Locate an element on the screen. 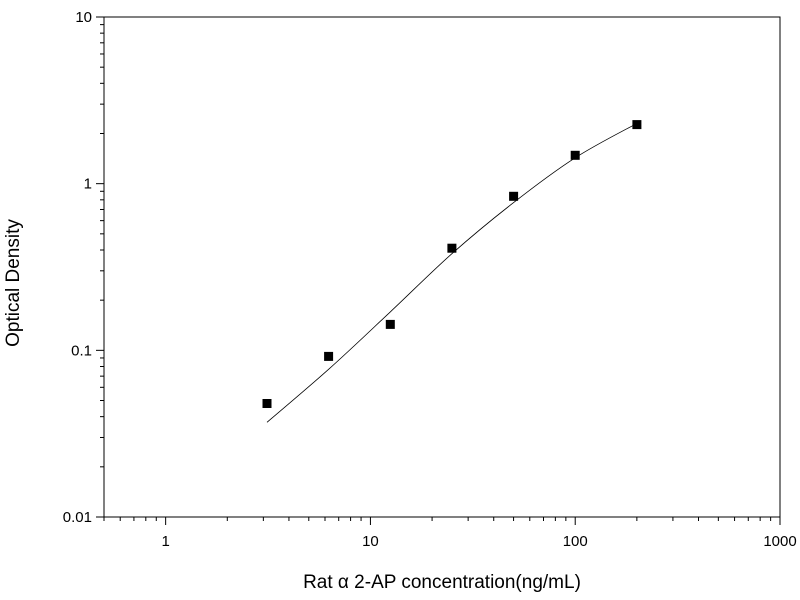 This screenshot has width=800, height=600. x-tick-label: 1000 is located at coordinates (779, 541).